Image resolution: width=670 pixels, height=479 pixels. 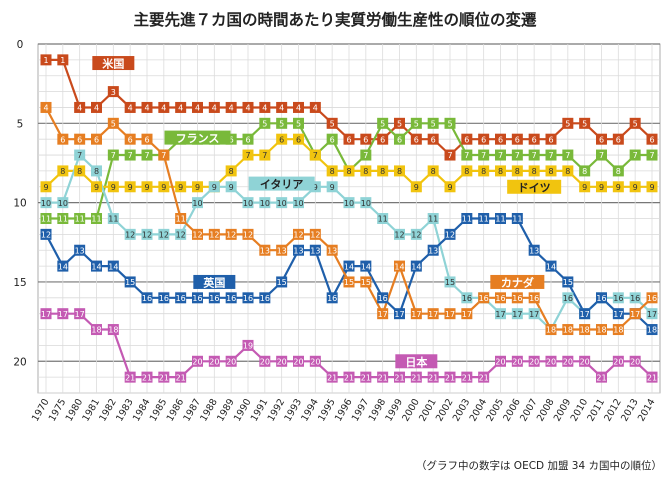 What do you see at coordinates (647, 410) in the screenshot?
I see `x-tick-label: 2014` at bounding box center [647, 410].